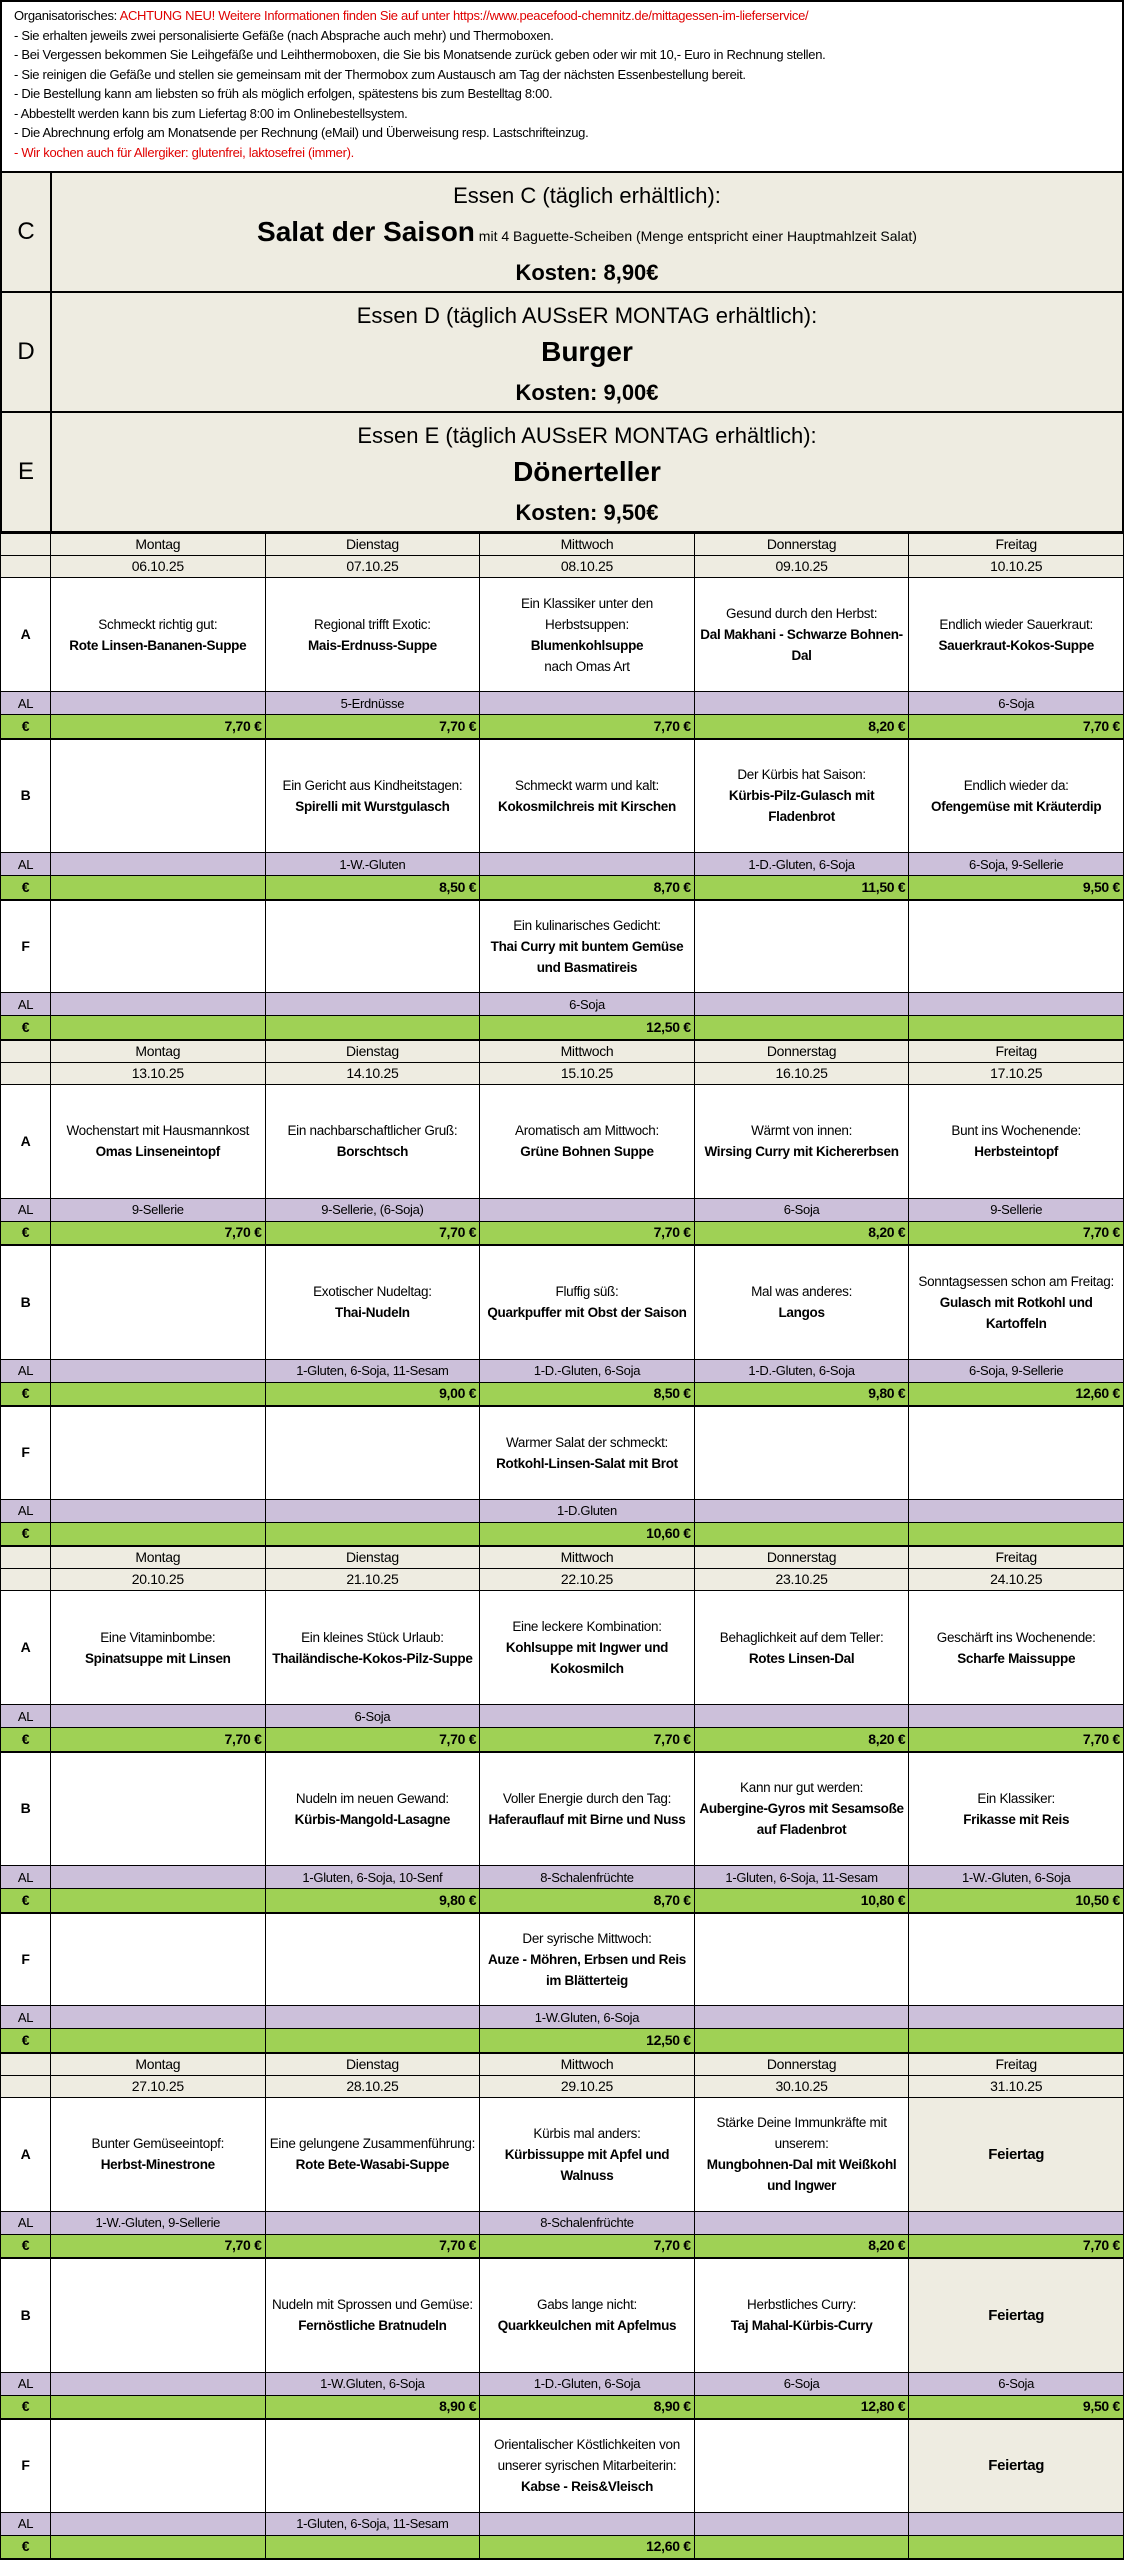  Describe the element at coordinates (25, 1534) in the screenshot. I see `price-label: €` at that location.